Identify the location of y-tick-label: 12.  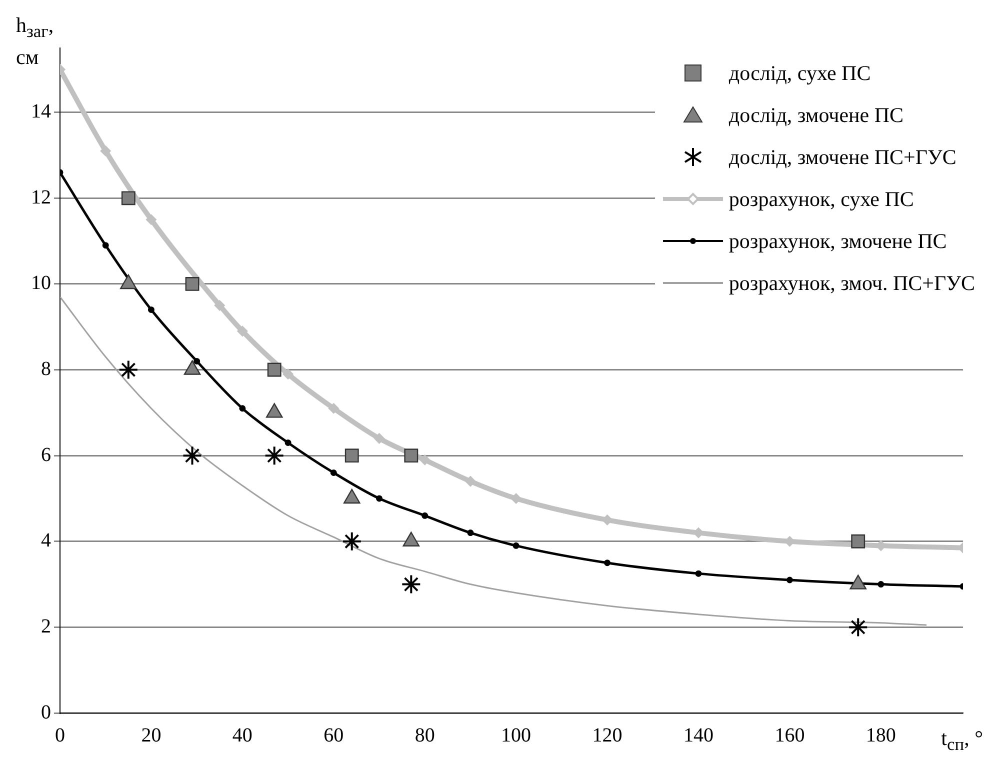
(41, 197).